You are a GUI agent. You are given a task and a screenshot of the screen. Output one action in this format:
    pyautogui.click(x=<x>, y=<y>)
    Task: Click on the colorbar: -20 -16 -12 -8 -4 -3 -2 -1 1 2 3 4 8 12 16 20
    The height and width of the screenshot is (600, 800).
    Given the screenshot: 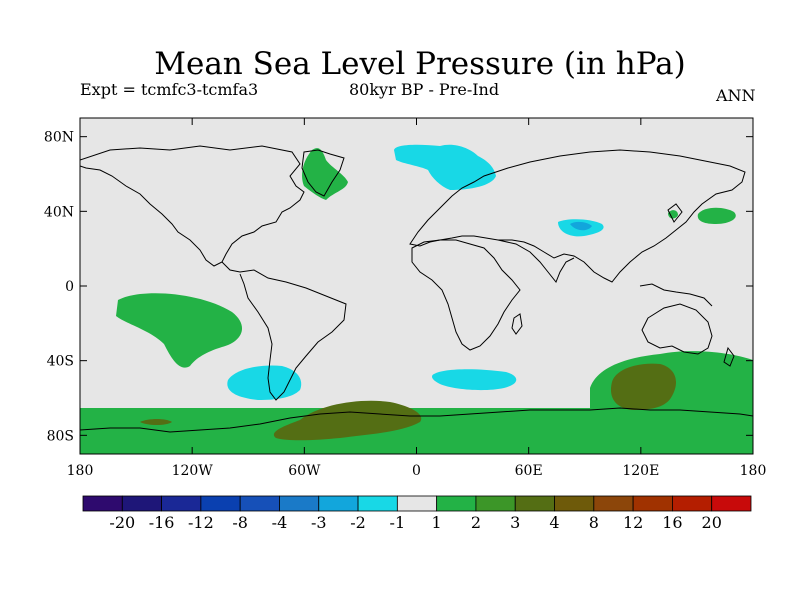 What is the action you would take?
    pyautogui.click(x=417, y=513)
    